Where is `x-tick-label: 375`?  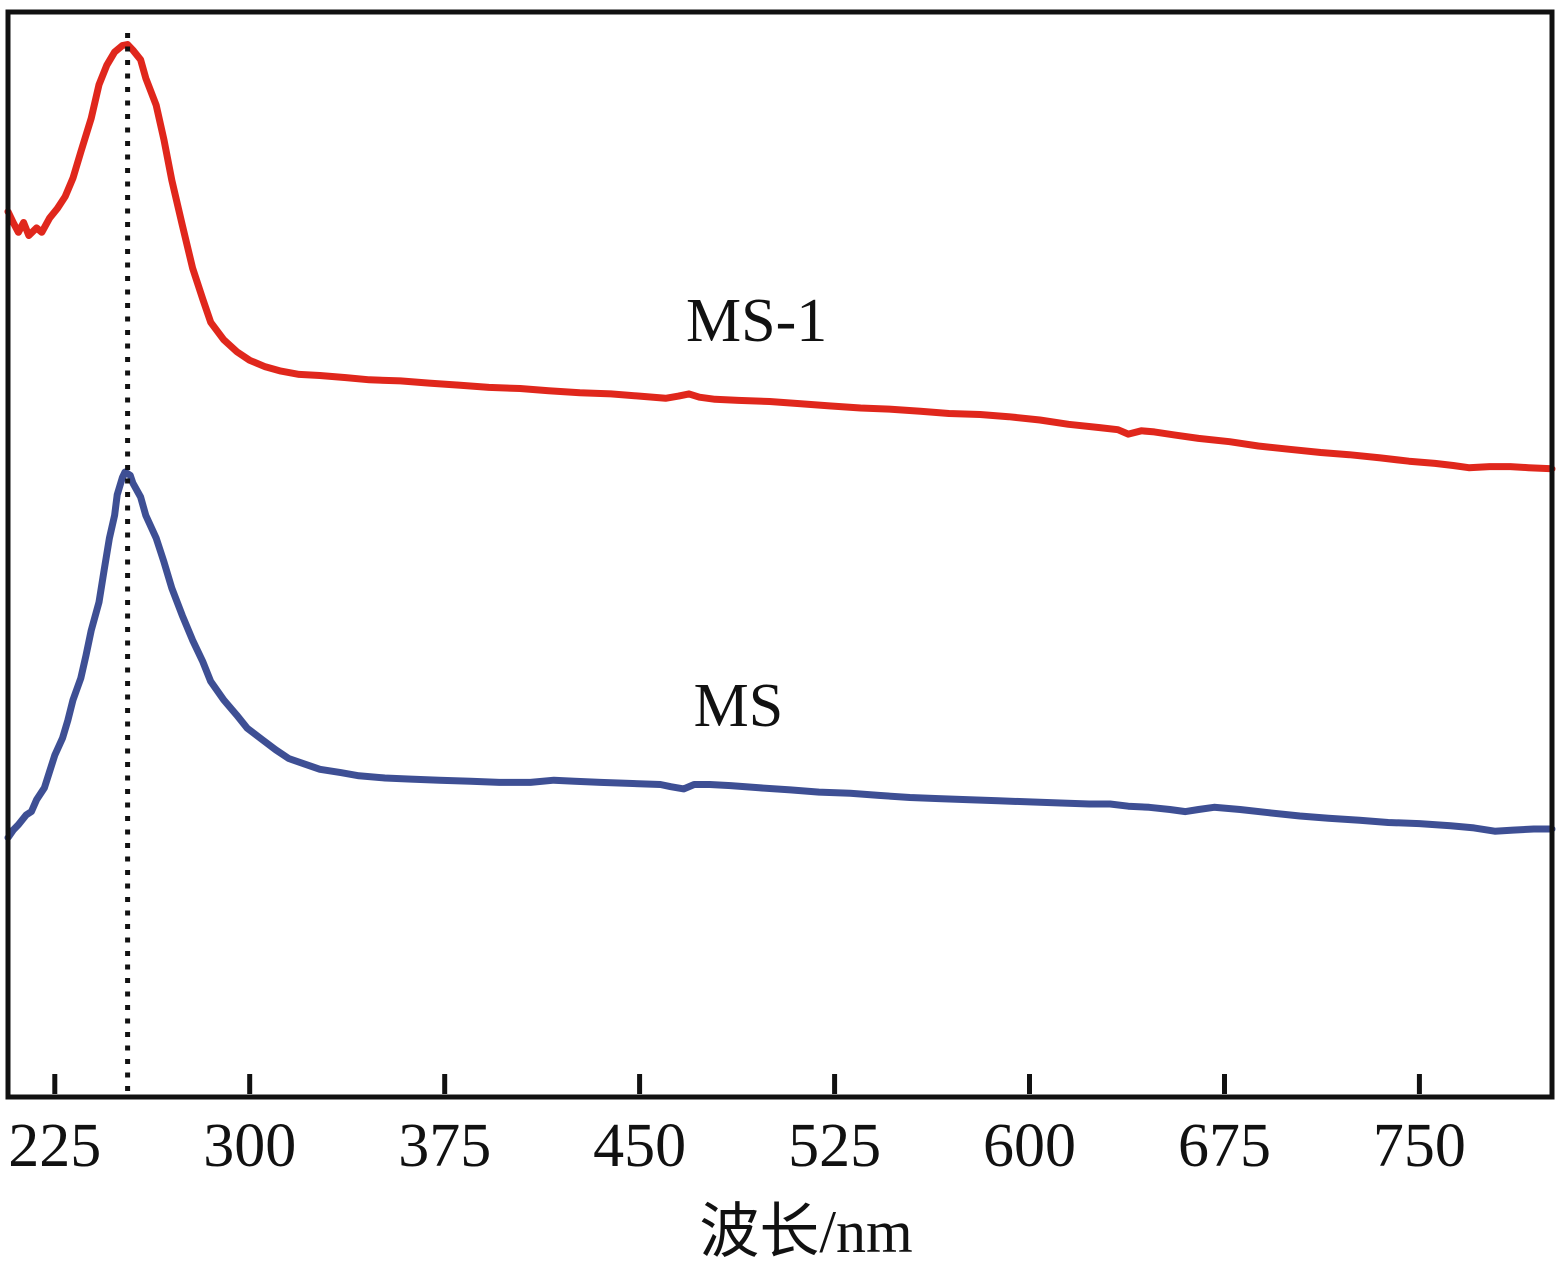
x-tick-label: 375 is located at coordinates (444, 1146).